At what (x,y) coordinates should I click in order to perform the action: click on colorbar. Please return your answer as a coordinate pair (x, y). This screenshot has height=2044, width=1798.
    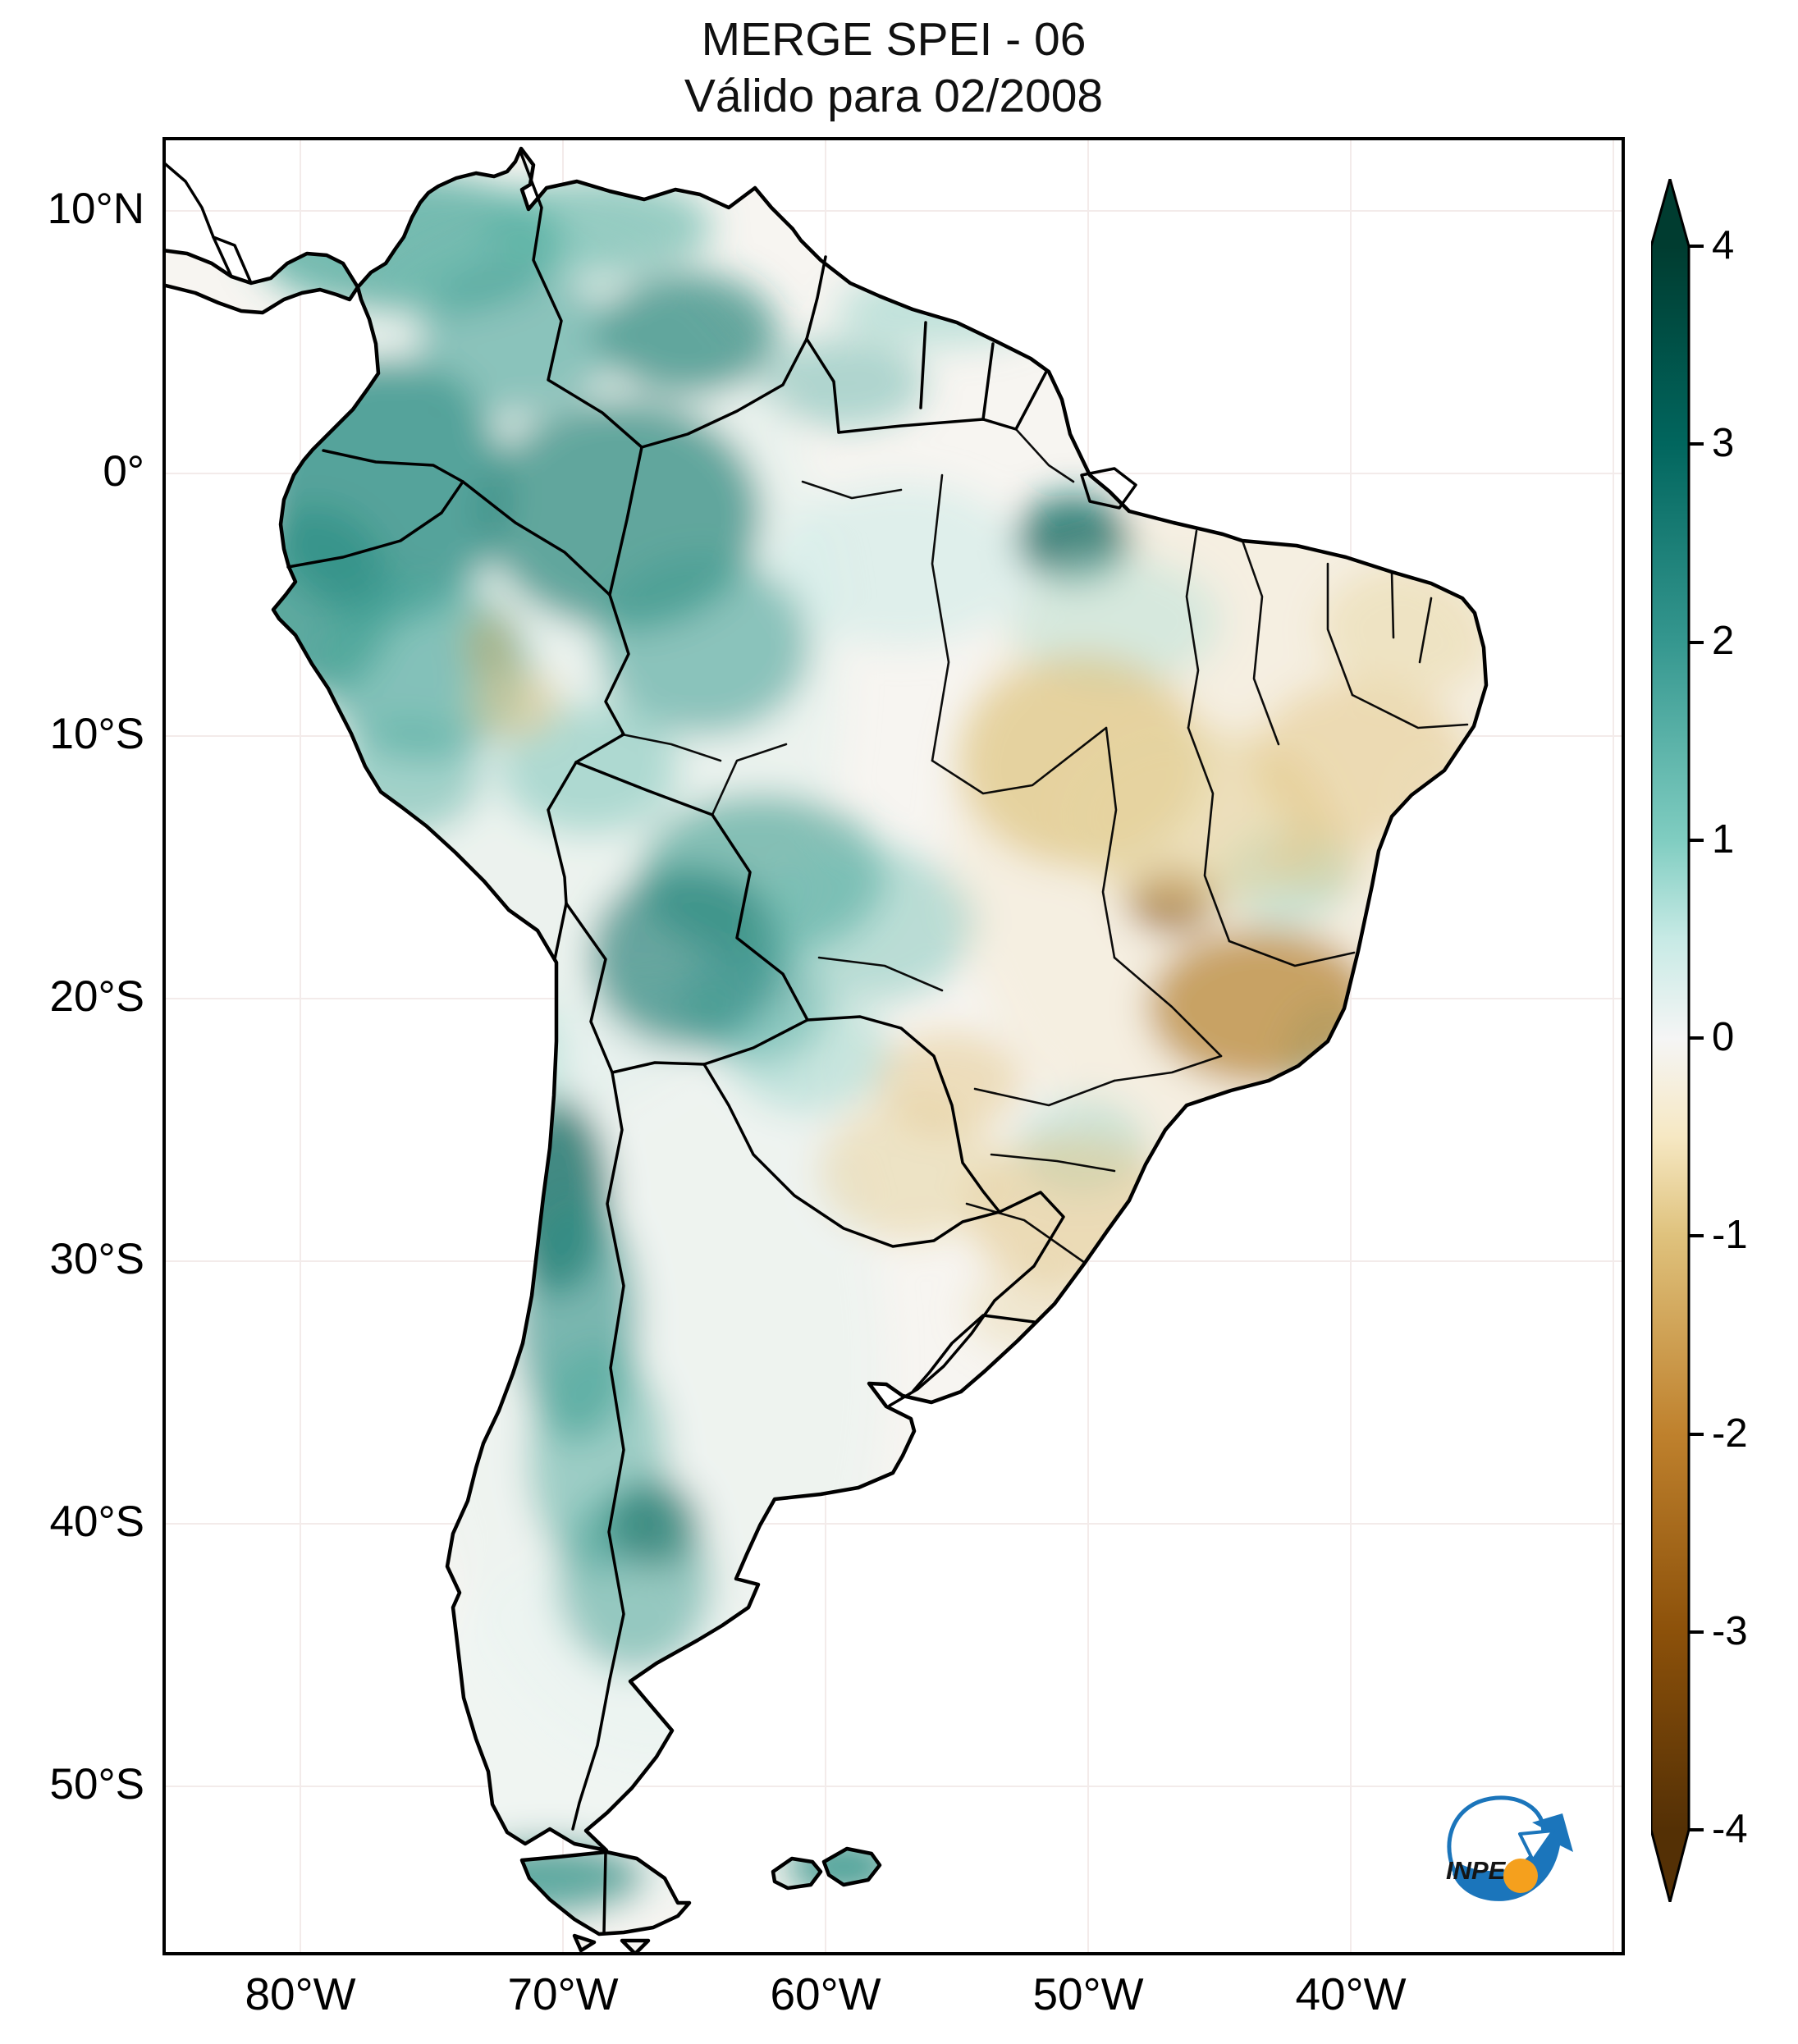
    Looking at the image, I should click on (1716, 1040).